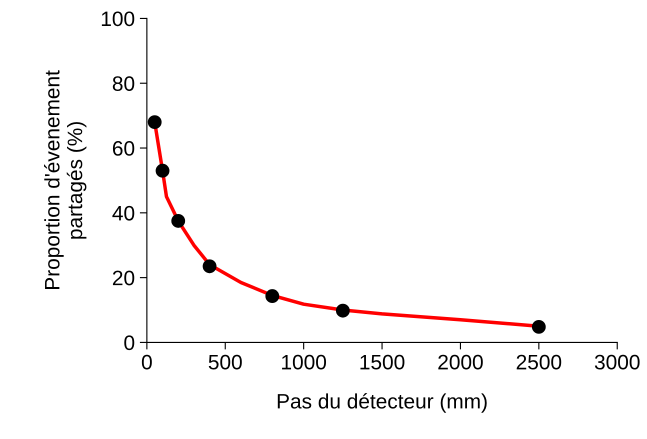 The height and width of the screenshot is (439, 647). What do you see at coordinates (304, 362) in the screenshot?
I see `x-tick-label: 1000` at bounding box center [304, 362].